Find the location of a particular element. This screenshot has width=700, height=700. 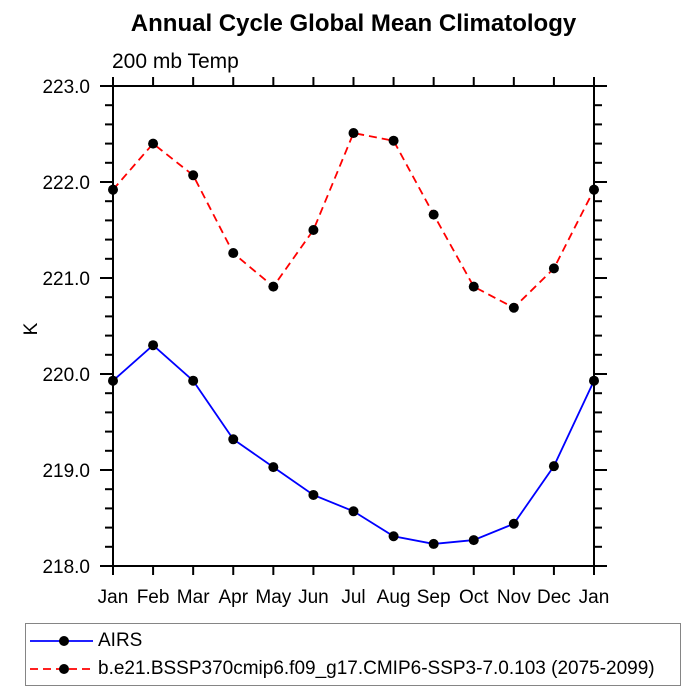

svg-text: Sep is located at coordinates (434, 597).